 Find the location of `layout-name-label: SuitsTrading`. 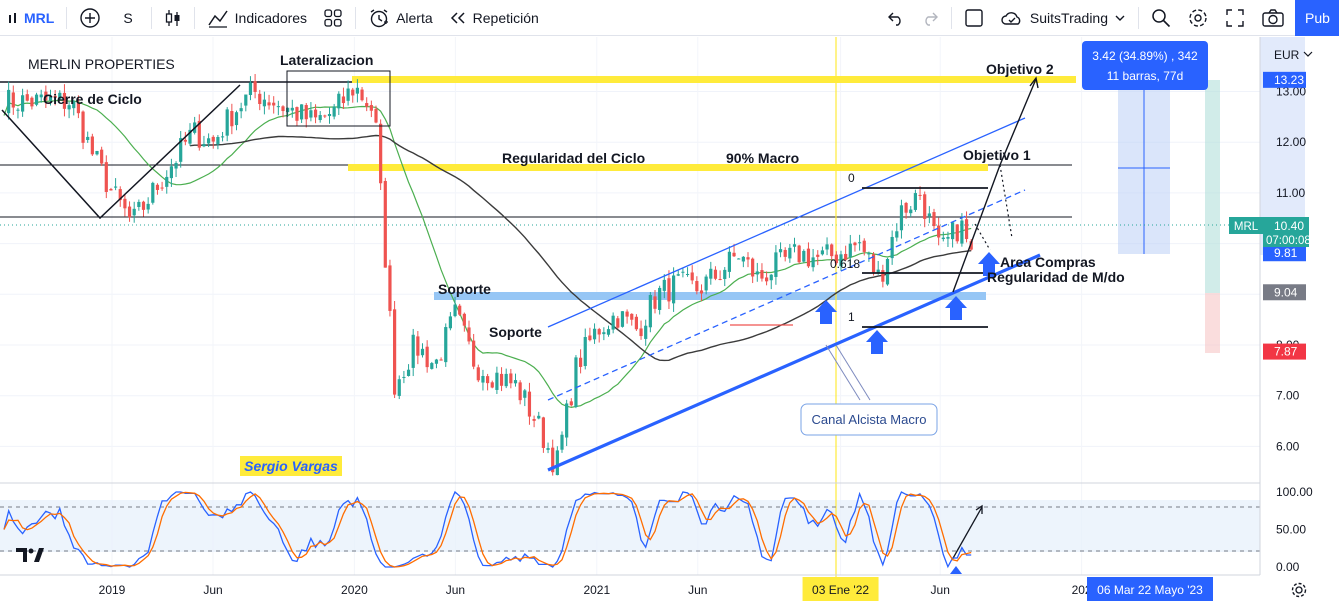

layout-name-label: SuitsTrading is located at coordinates (1068, 17).